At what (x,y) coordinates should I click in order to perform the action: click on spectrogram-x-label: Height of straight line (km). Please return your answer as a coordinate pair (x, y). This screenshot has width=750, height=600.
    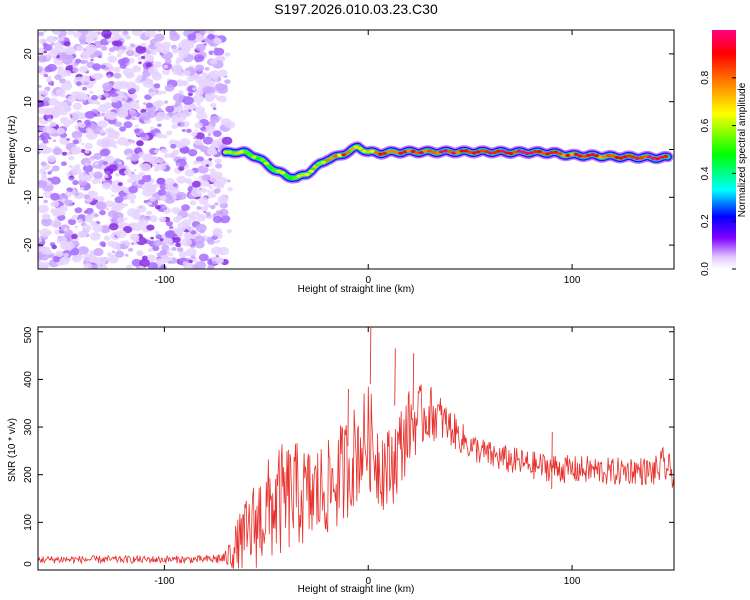
    Looking at the image, I should click on (356, 289).